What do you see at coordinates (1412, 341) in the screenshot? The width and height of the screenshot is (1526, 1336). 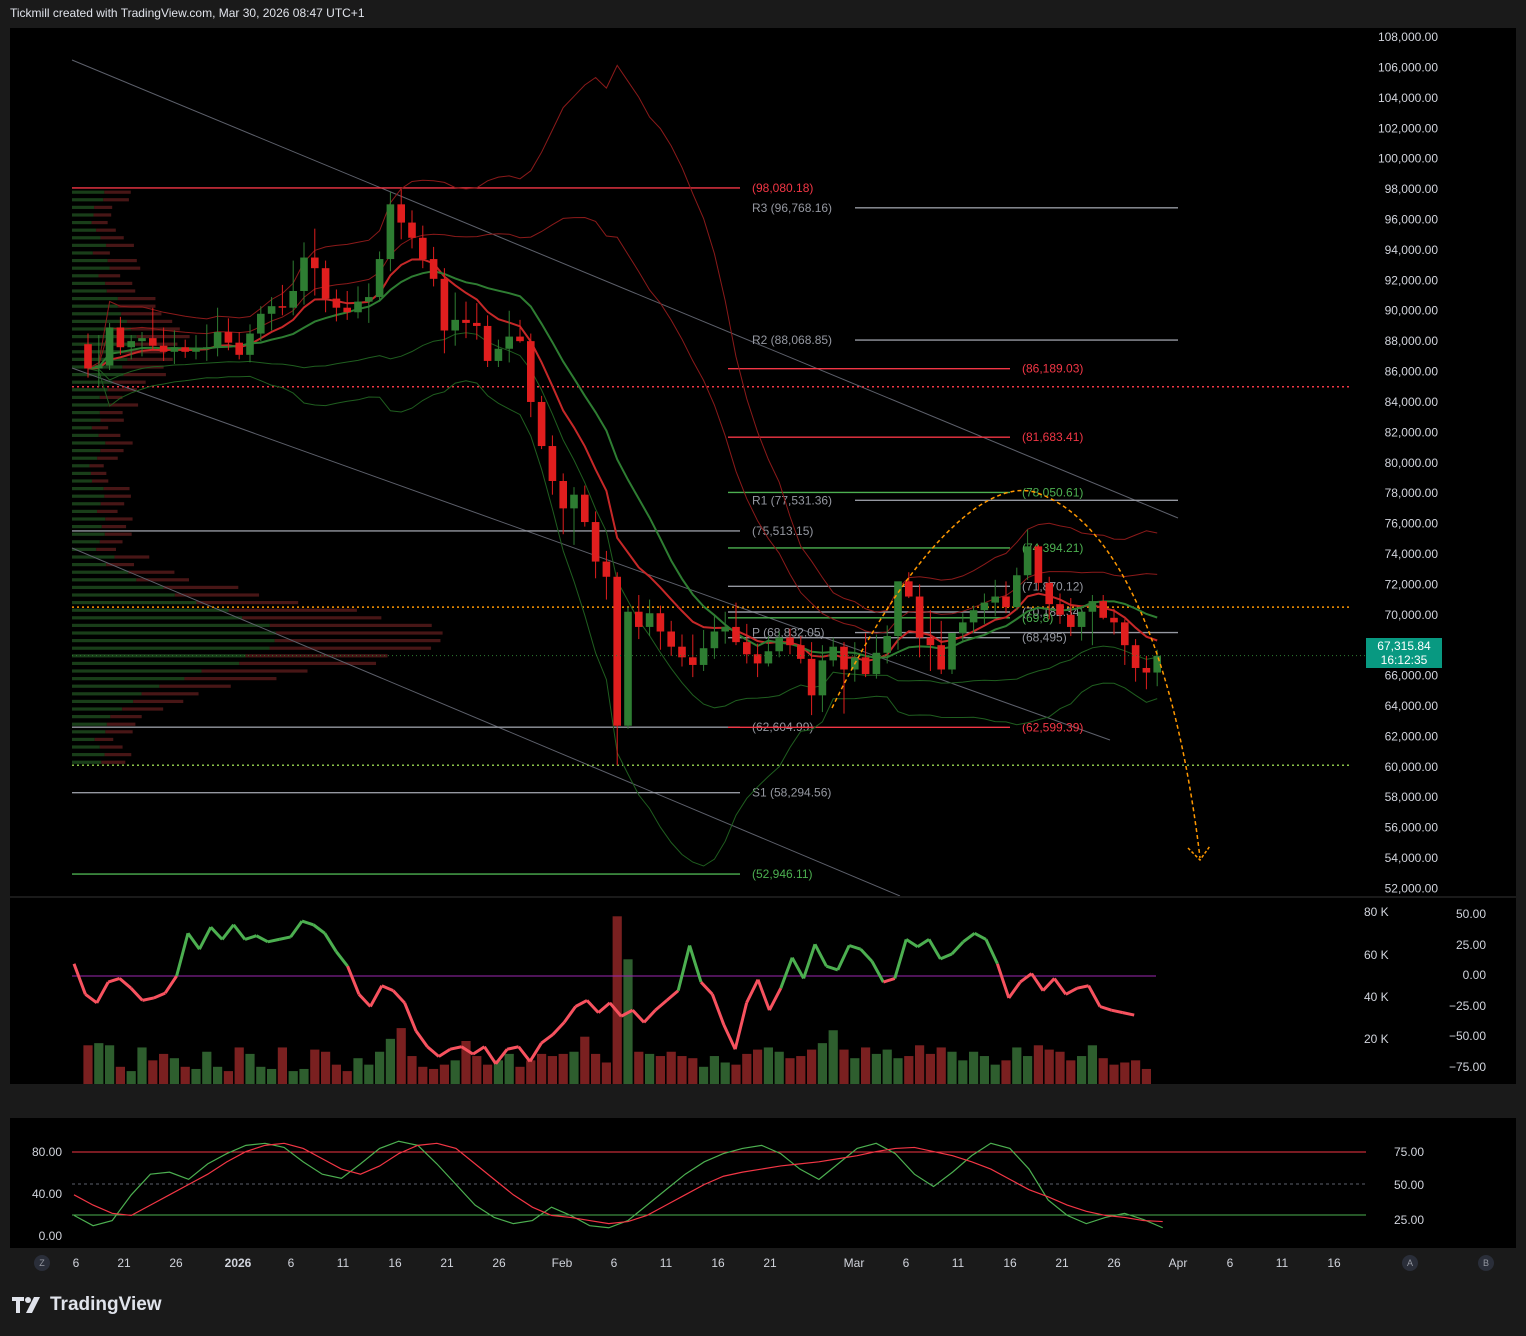 I see `price-axis-tick: 88,000.00` at bounding box center [1412, 341].